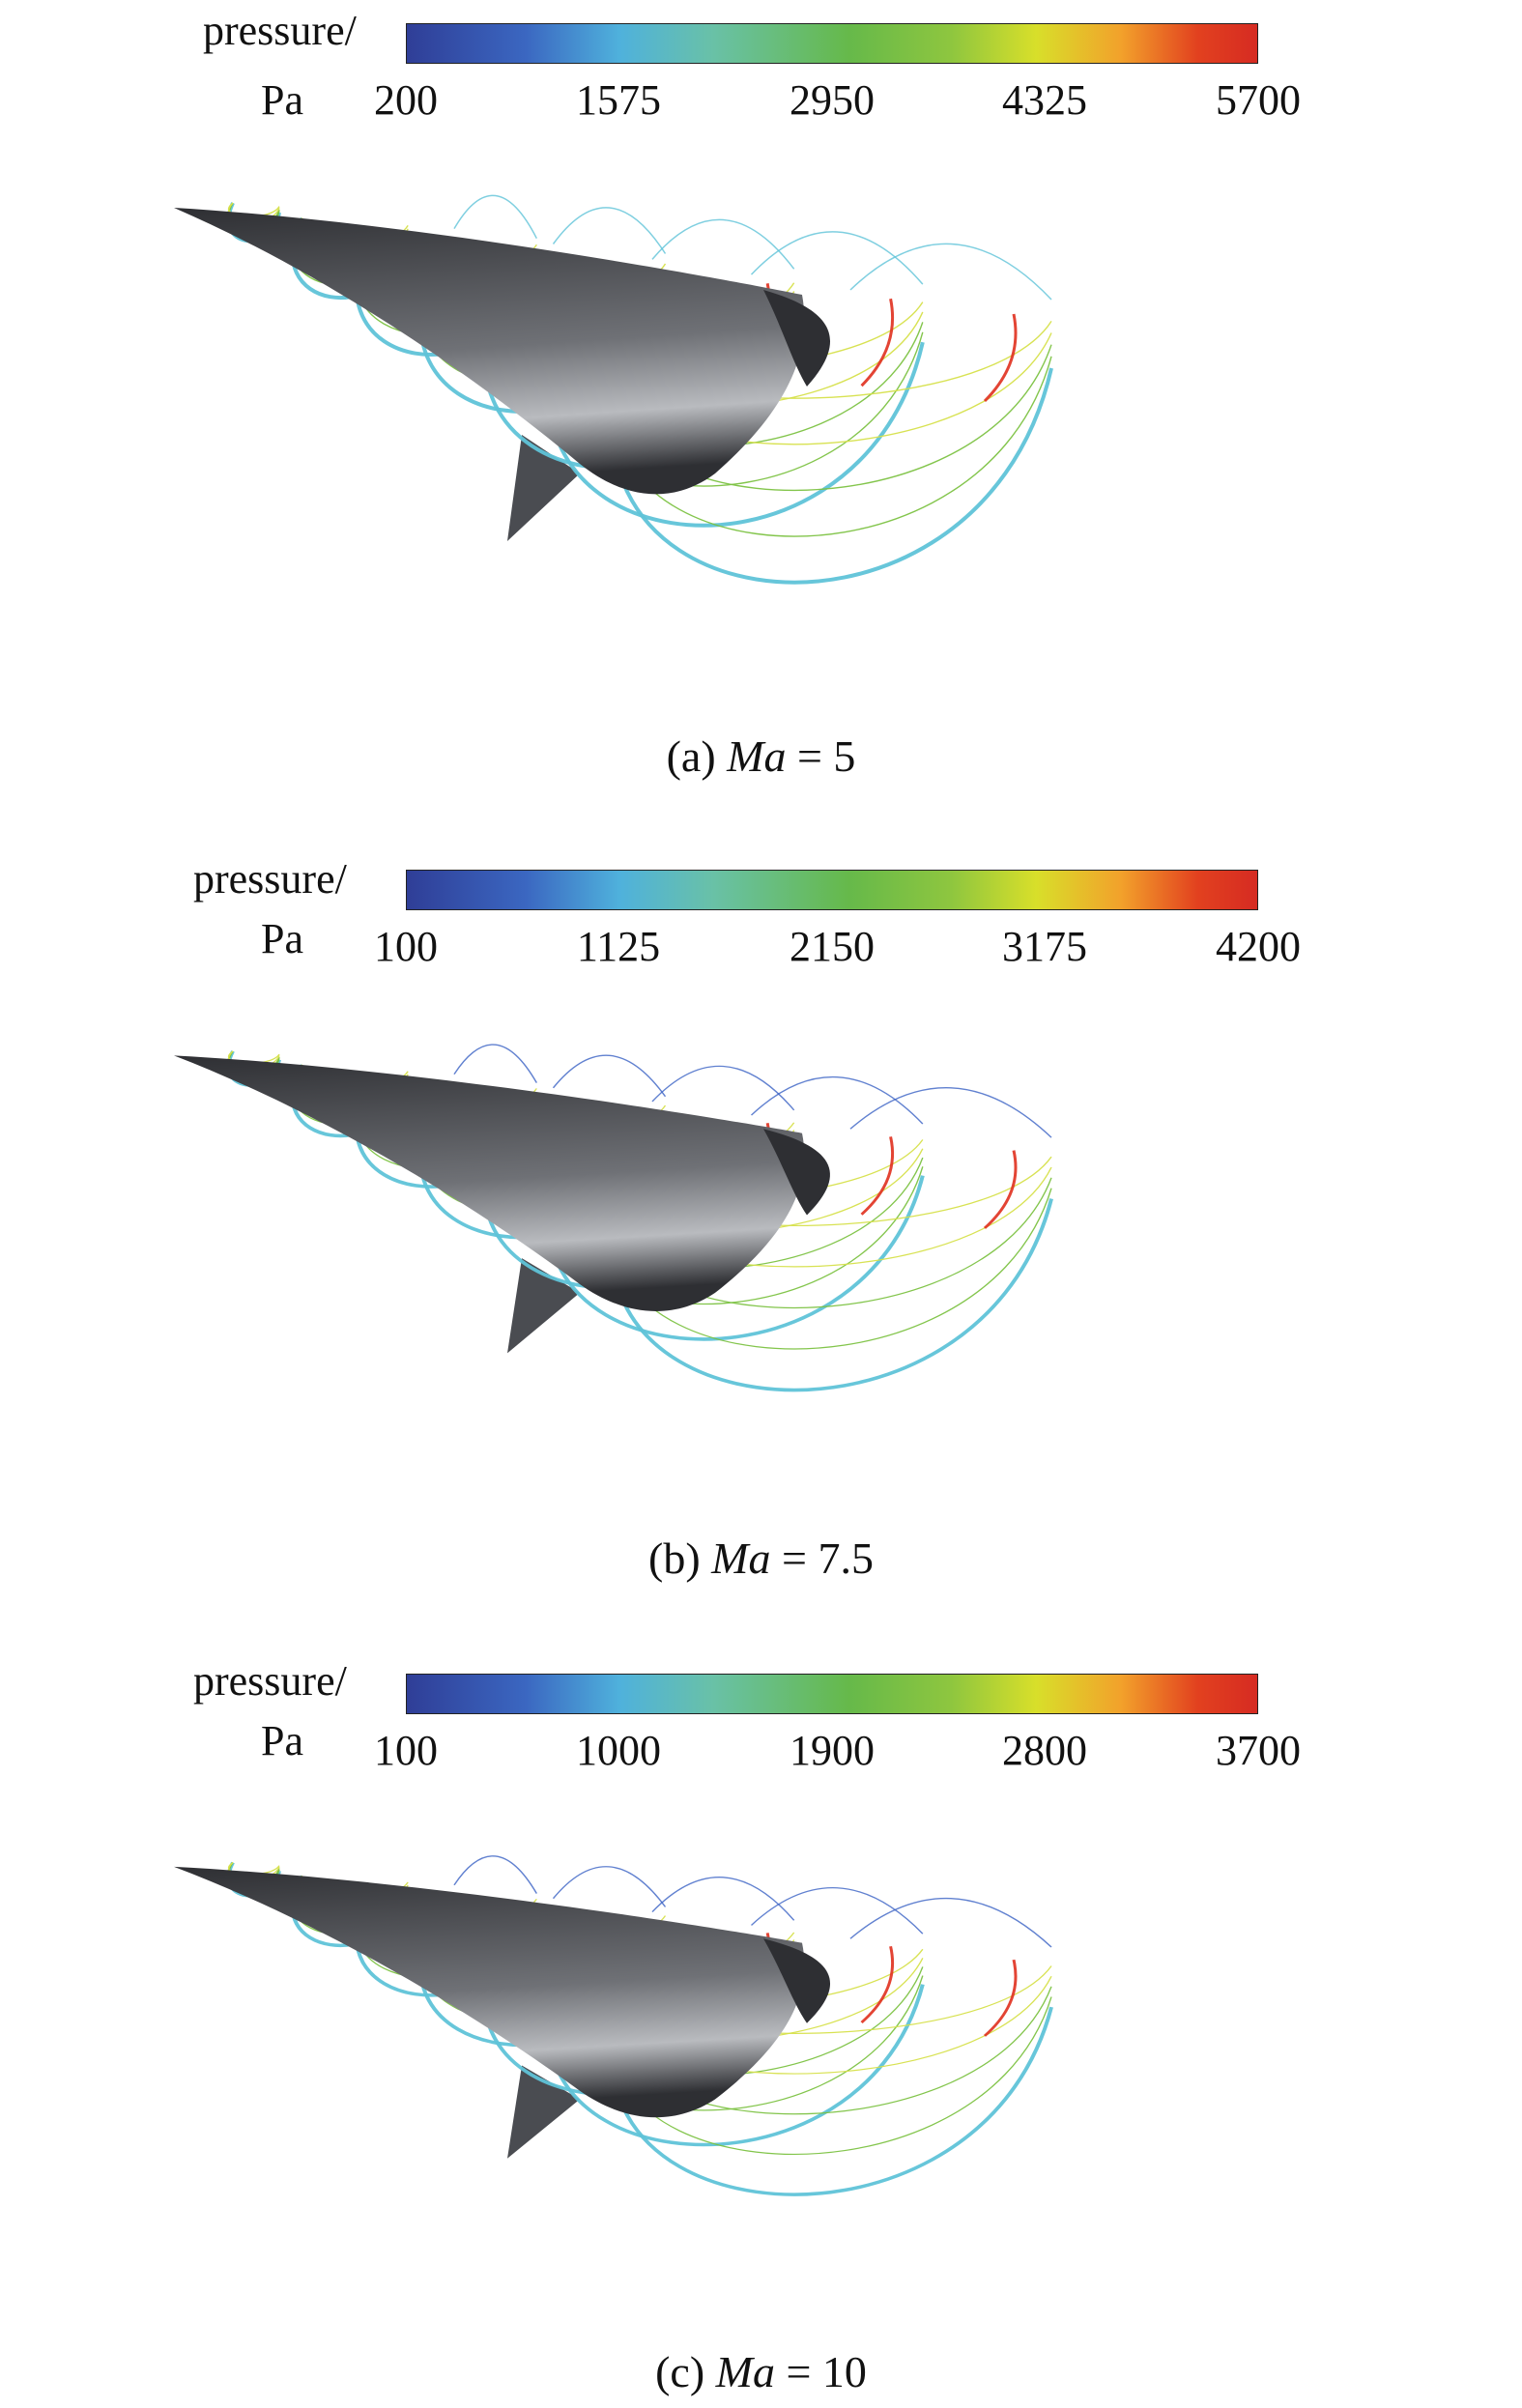  What do you see at coordinates (618, 947) in the screenshot?
I see `colorbar-tick: 1125` at bounding box center [618, 947].